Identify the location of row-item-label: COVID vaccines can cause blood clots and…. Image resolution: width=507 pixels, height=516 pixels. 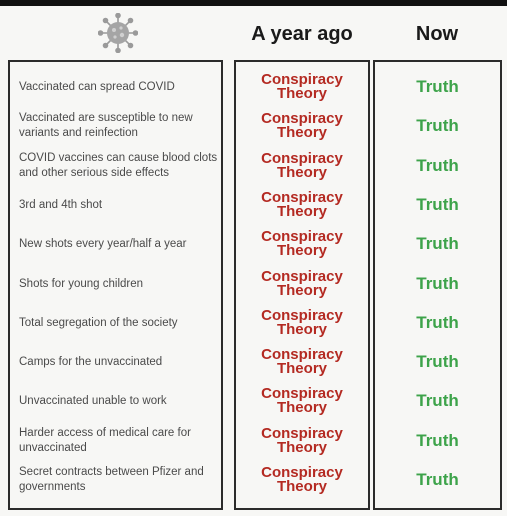
(118, 165).